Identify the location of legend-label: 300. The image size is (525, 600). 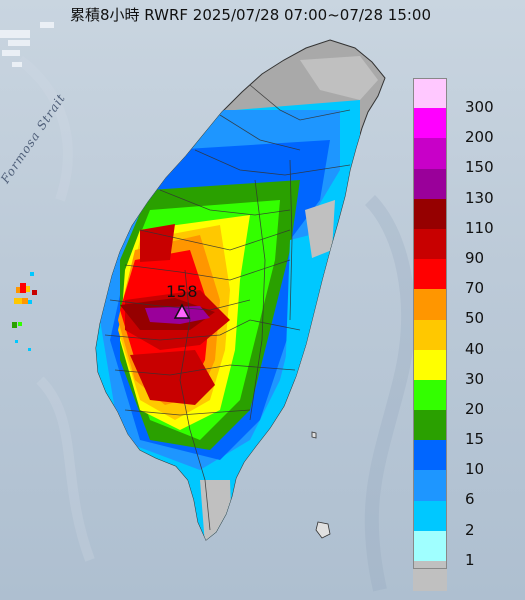
(479, 107).